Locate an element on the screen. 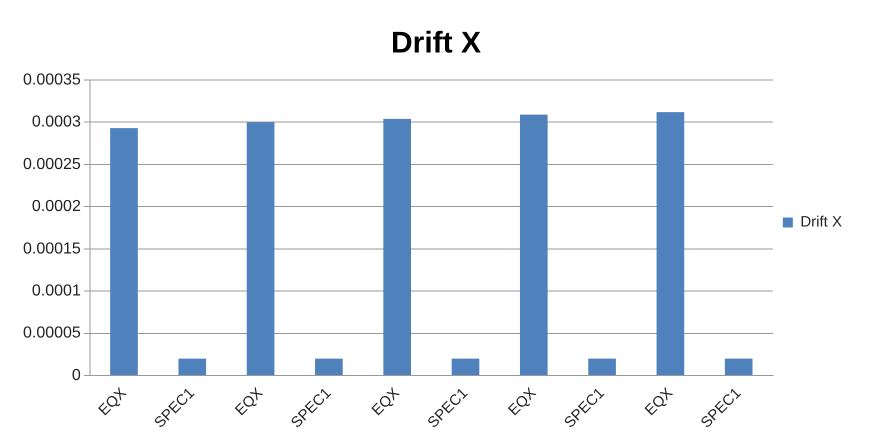  y-tick-label: 0.00035 is located at coordinates (51, 79).